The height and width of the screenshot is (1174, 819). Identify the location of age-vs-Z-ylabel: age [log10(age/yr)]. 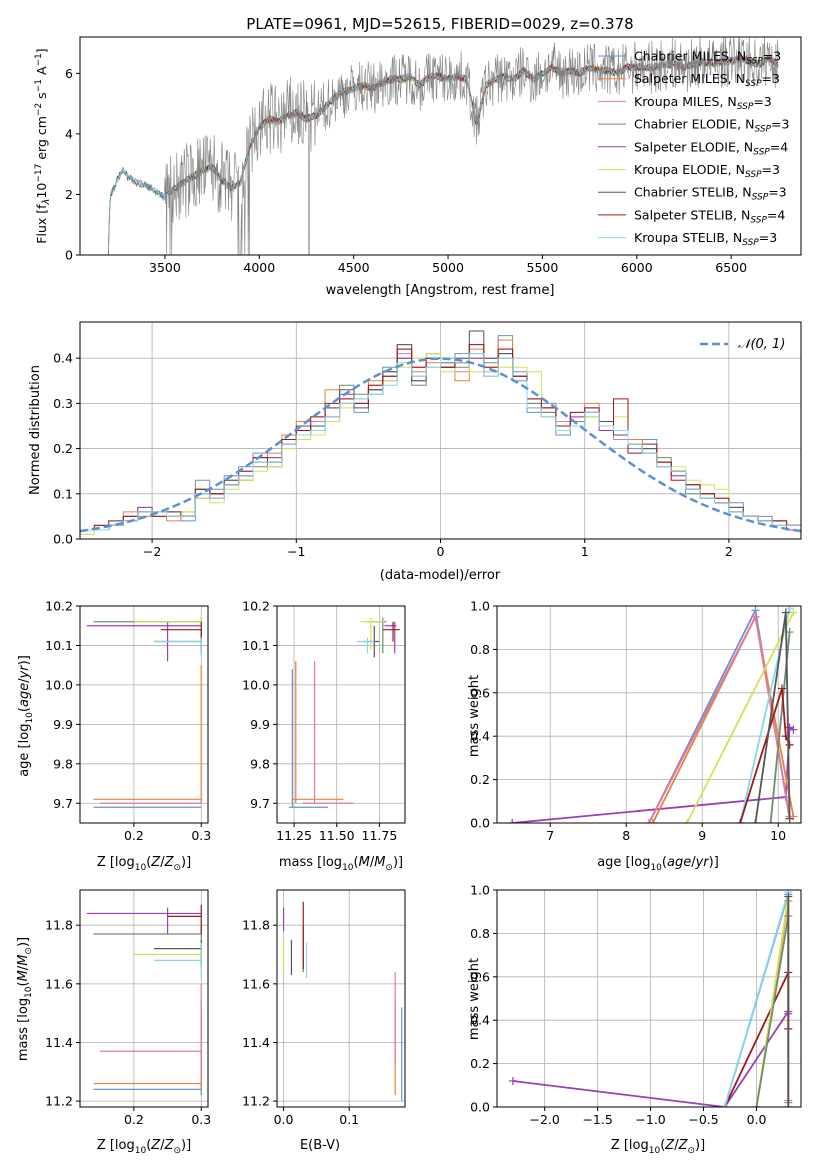
(26, 716).